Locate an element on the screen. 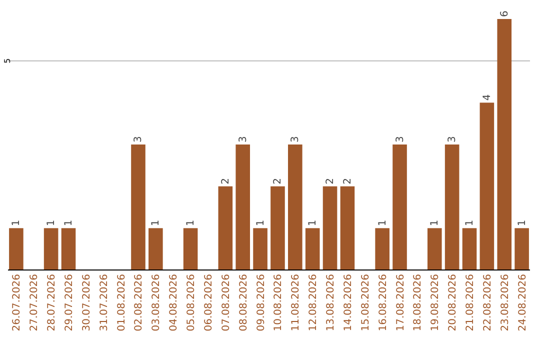 The image size is (540, 340). x-tick-label: 27.07.2026 is located at coordinates (34, 303).